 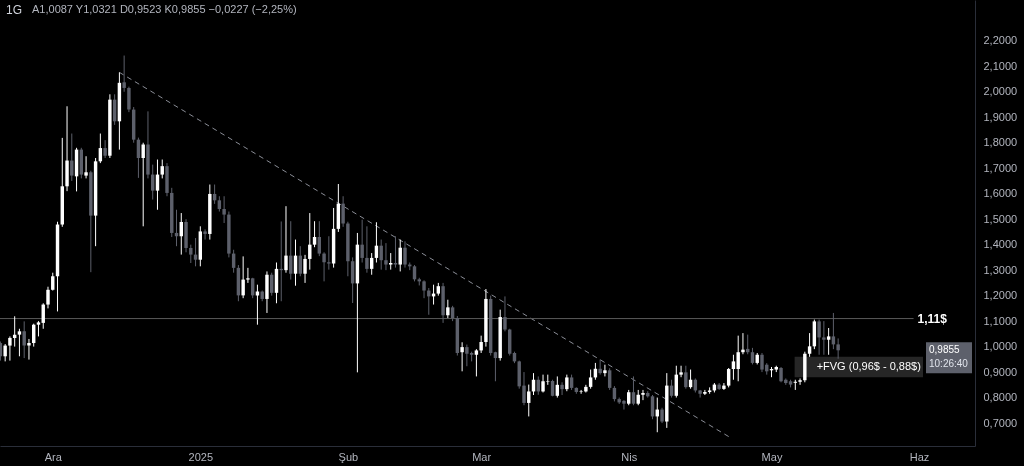 What do you see at coordinates (348, 456) in the screenshot?
I see `x-tick-label: Şub` at bounding box center [348, 456].